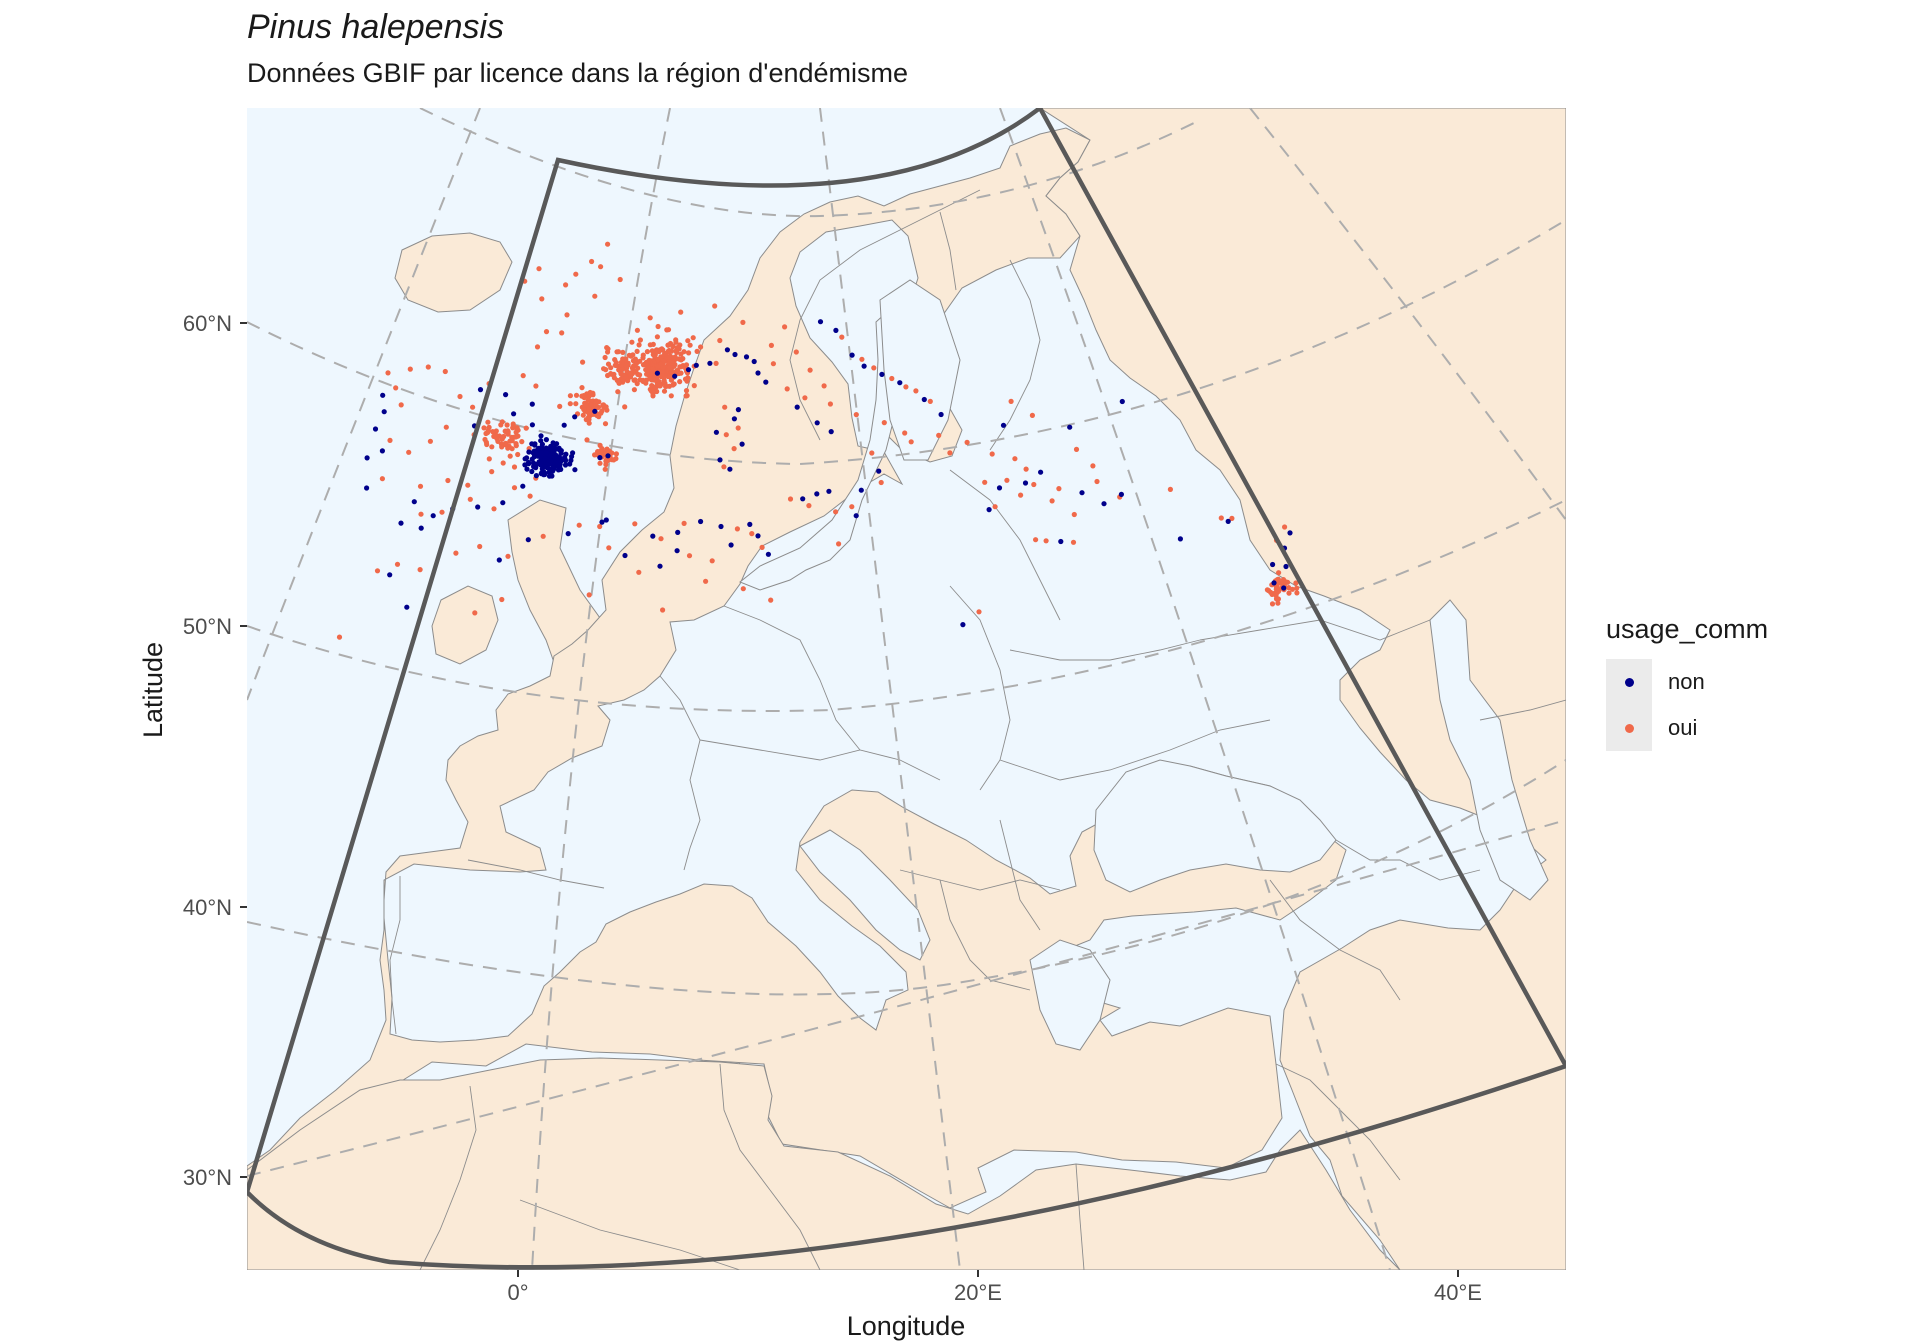 The height and width of the screenshot is (1344, 1920). Describe the element at coordinates (1629, 728) in the screenshot. I see `legend-key-oui` at that location.